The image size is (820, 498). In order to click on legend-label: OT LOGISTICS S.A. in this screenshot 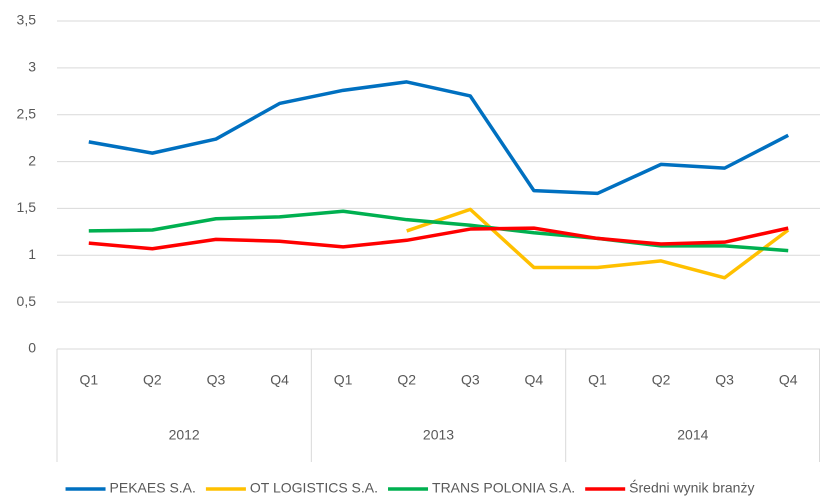, I will do `click(314, 488)`.